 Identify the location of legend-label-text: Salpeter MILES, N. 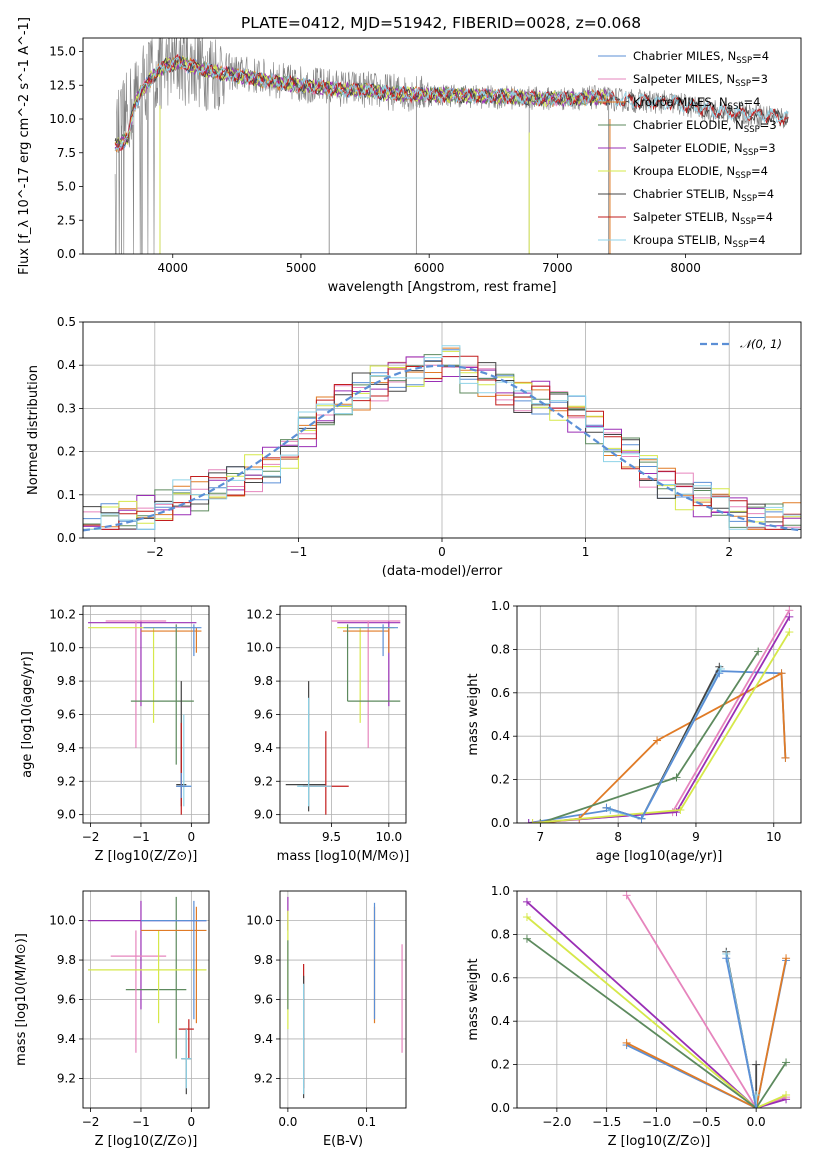
(684, 79).